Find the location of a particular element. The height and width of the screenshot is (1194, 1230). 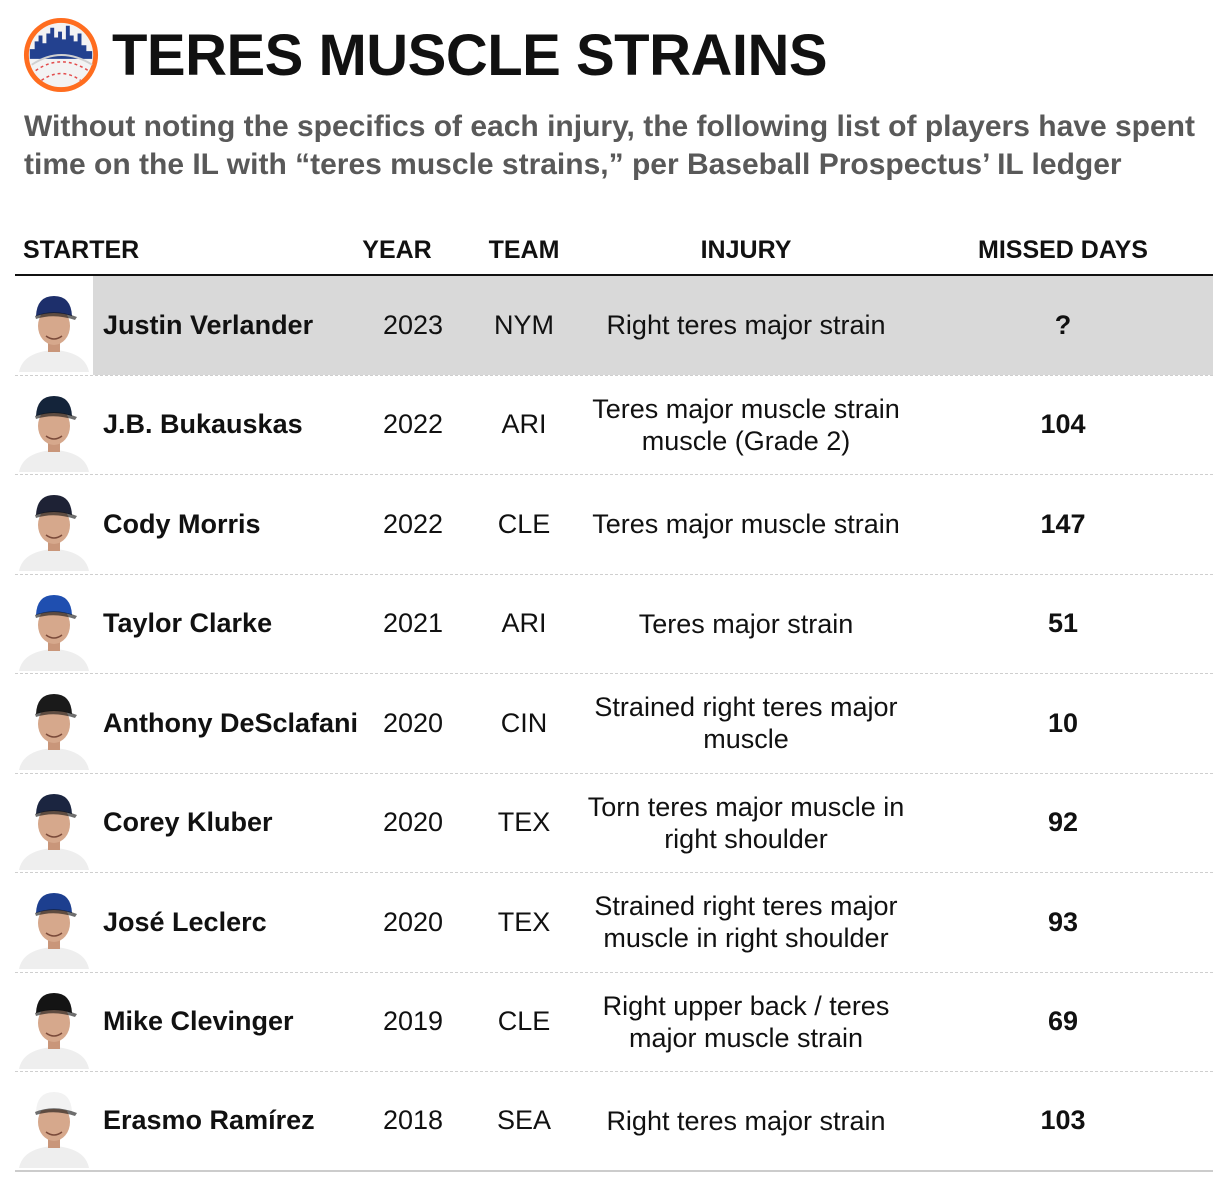

player-name: Erasmo Ramírez is located at coordinates (209, 1120).